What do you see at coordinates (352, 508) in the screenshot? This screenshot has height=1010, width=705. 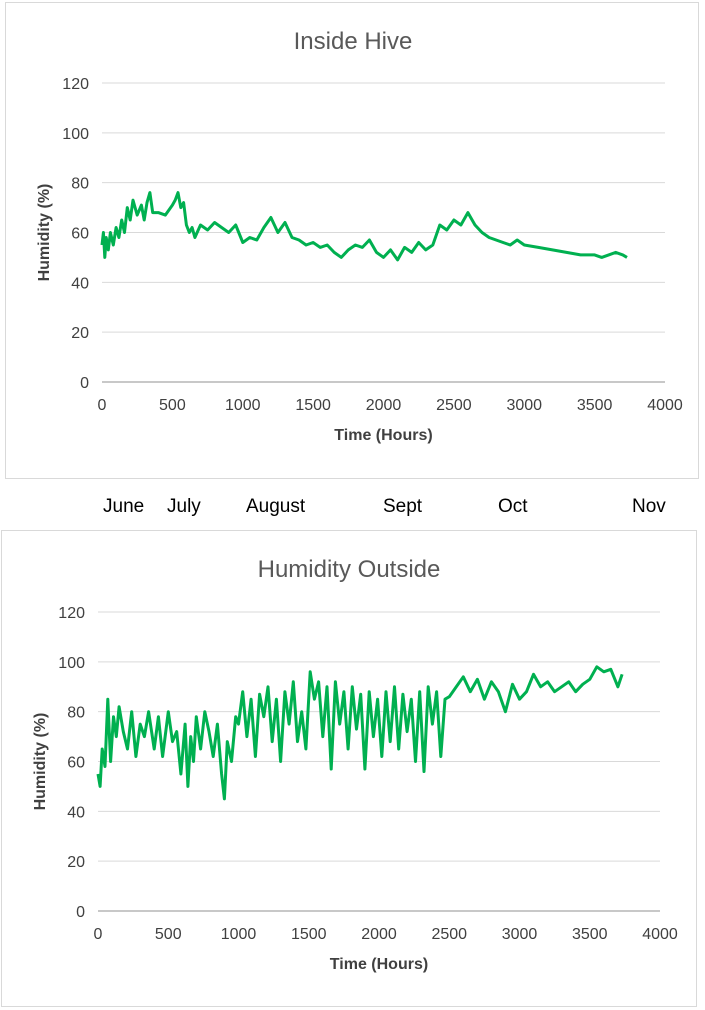 I see `month-labels: June July August Sept Oct Nov` at bounding box center [352, 508].